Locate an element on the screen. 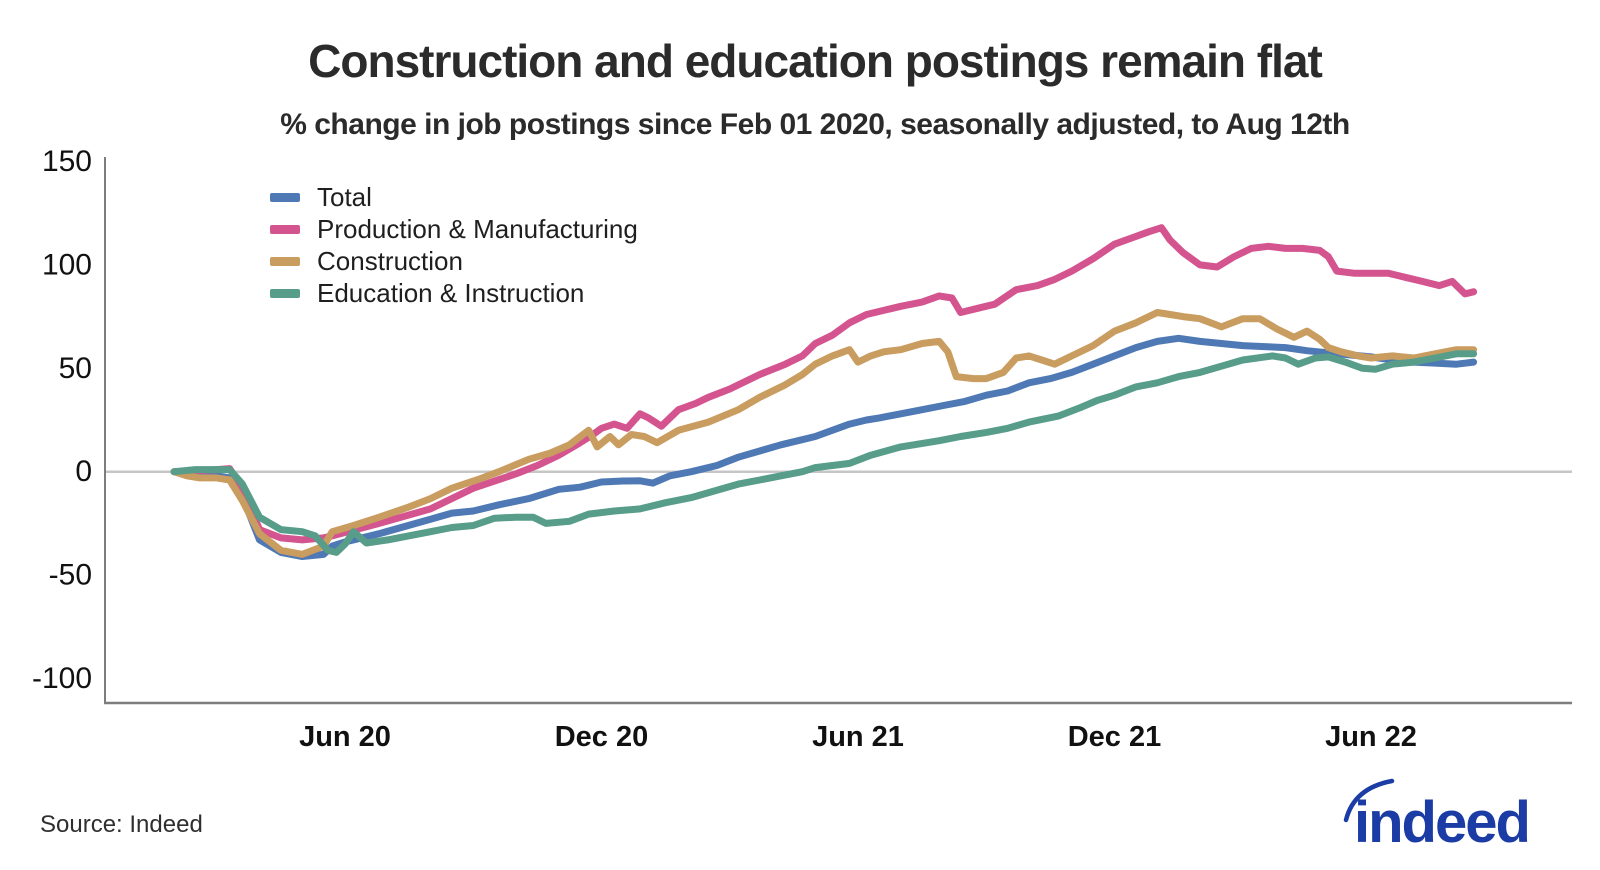  legend-item-education-instruction: Education & Instruction is located at coordinates (454, 293).